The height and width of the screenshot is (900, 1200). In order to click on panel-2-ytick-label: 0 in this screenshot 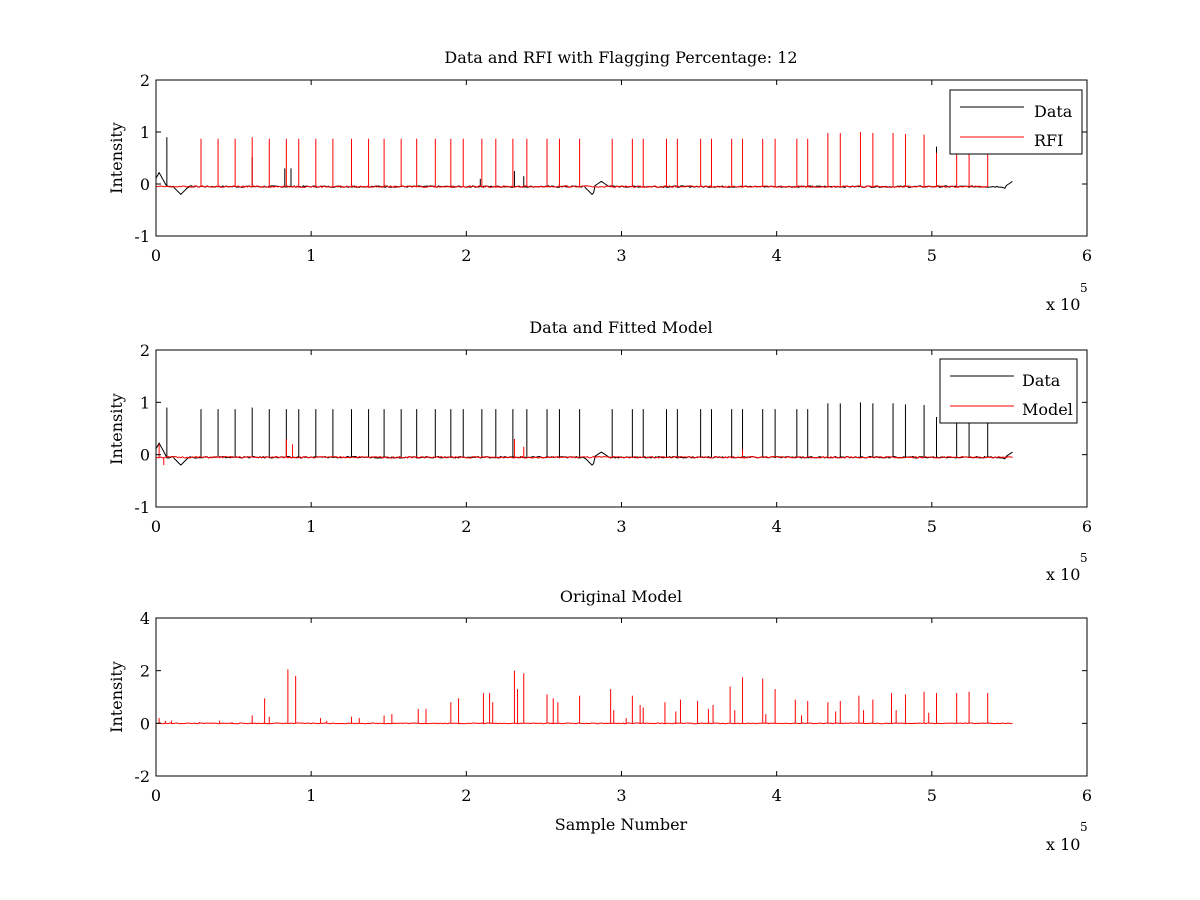, I will do `click(145, 455)`.